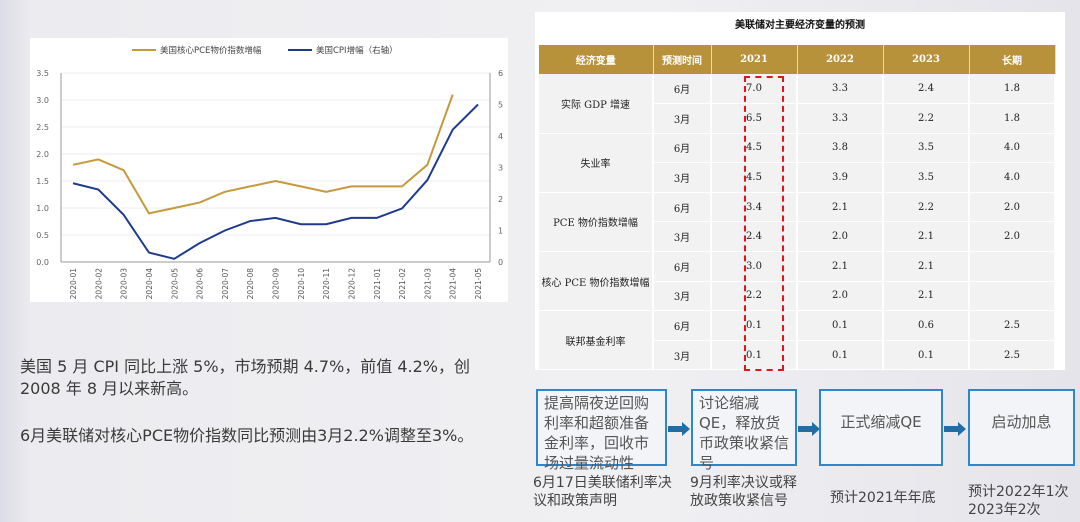 This screenshot has width=1080, height=522. Describe the element at coordinates (357, 50) in the screenshot. I see `legend-label: 美国CPI增幅（右轴）` at that location.